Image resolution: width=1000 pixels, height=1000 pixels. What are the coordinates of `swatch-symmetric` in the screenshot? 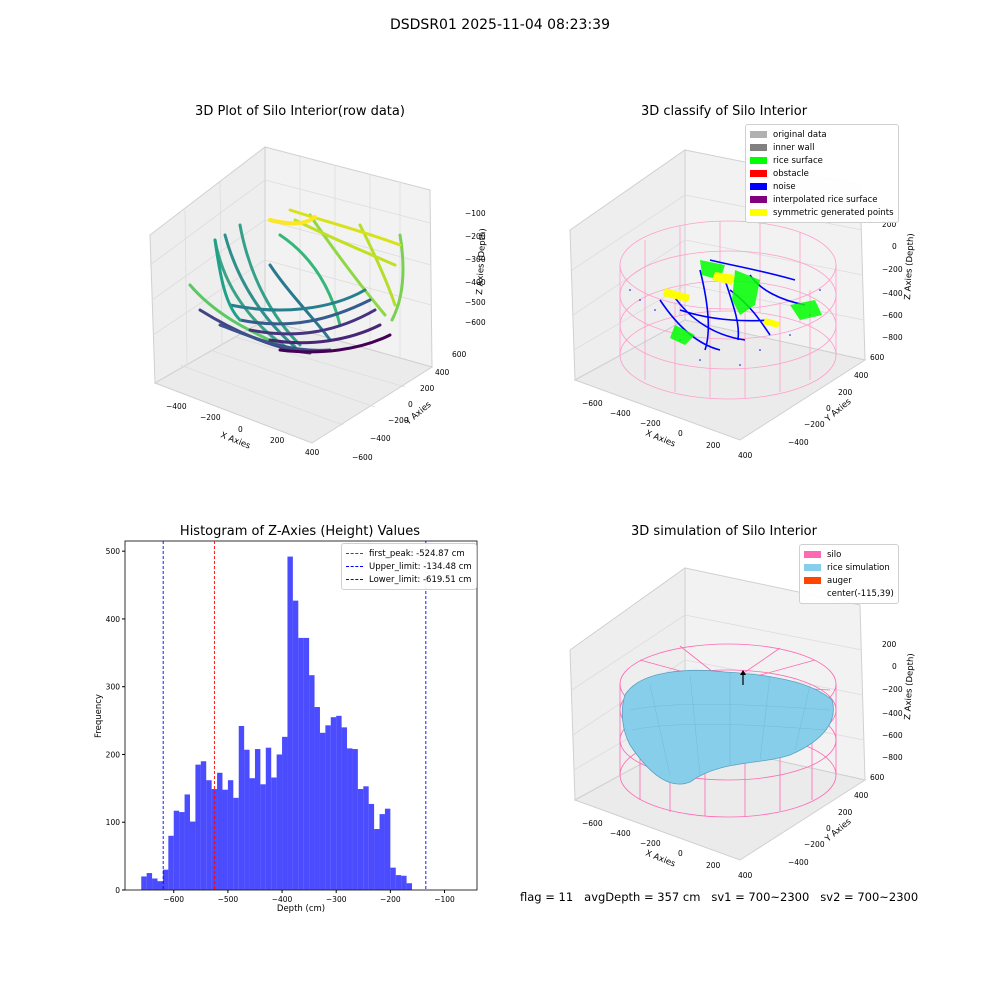 It's located at (758, 212).